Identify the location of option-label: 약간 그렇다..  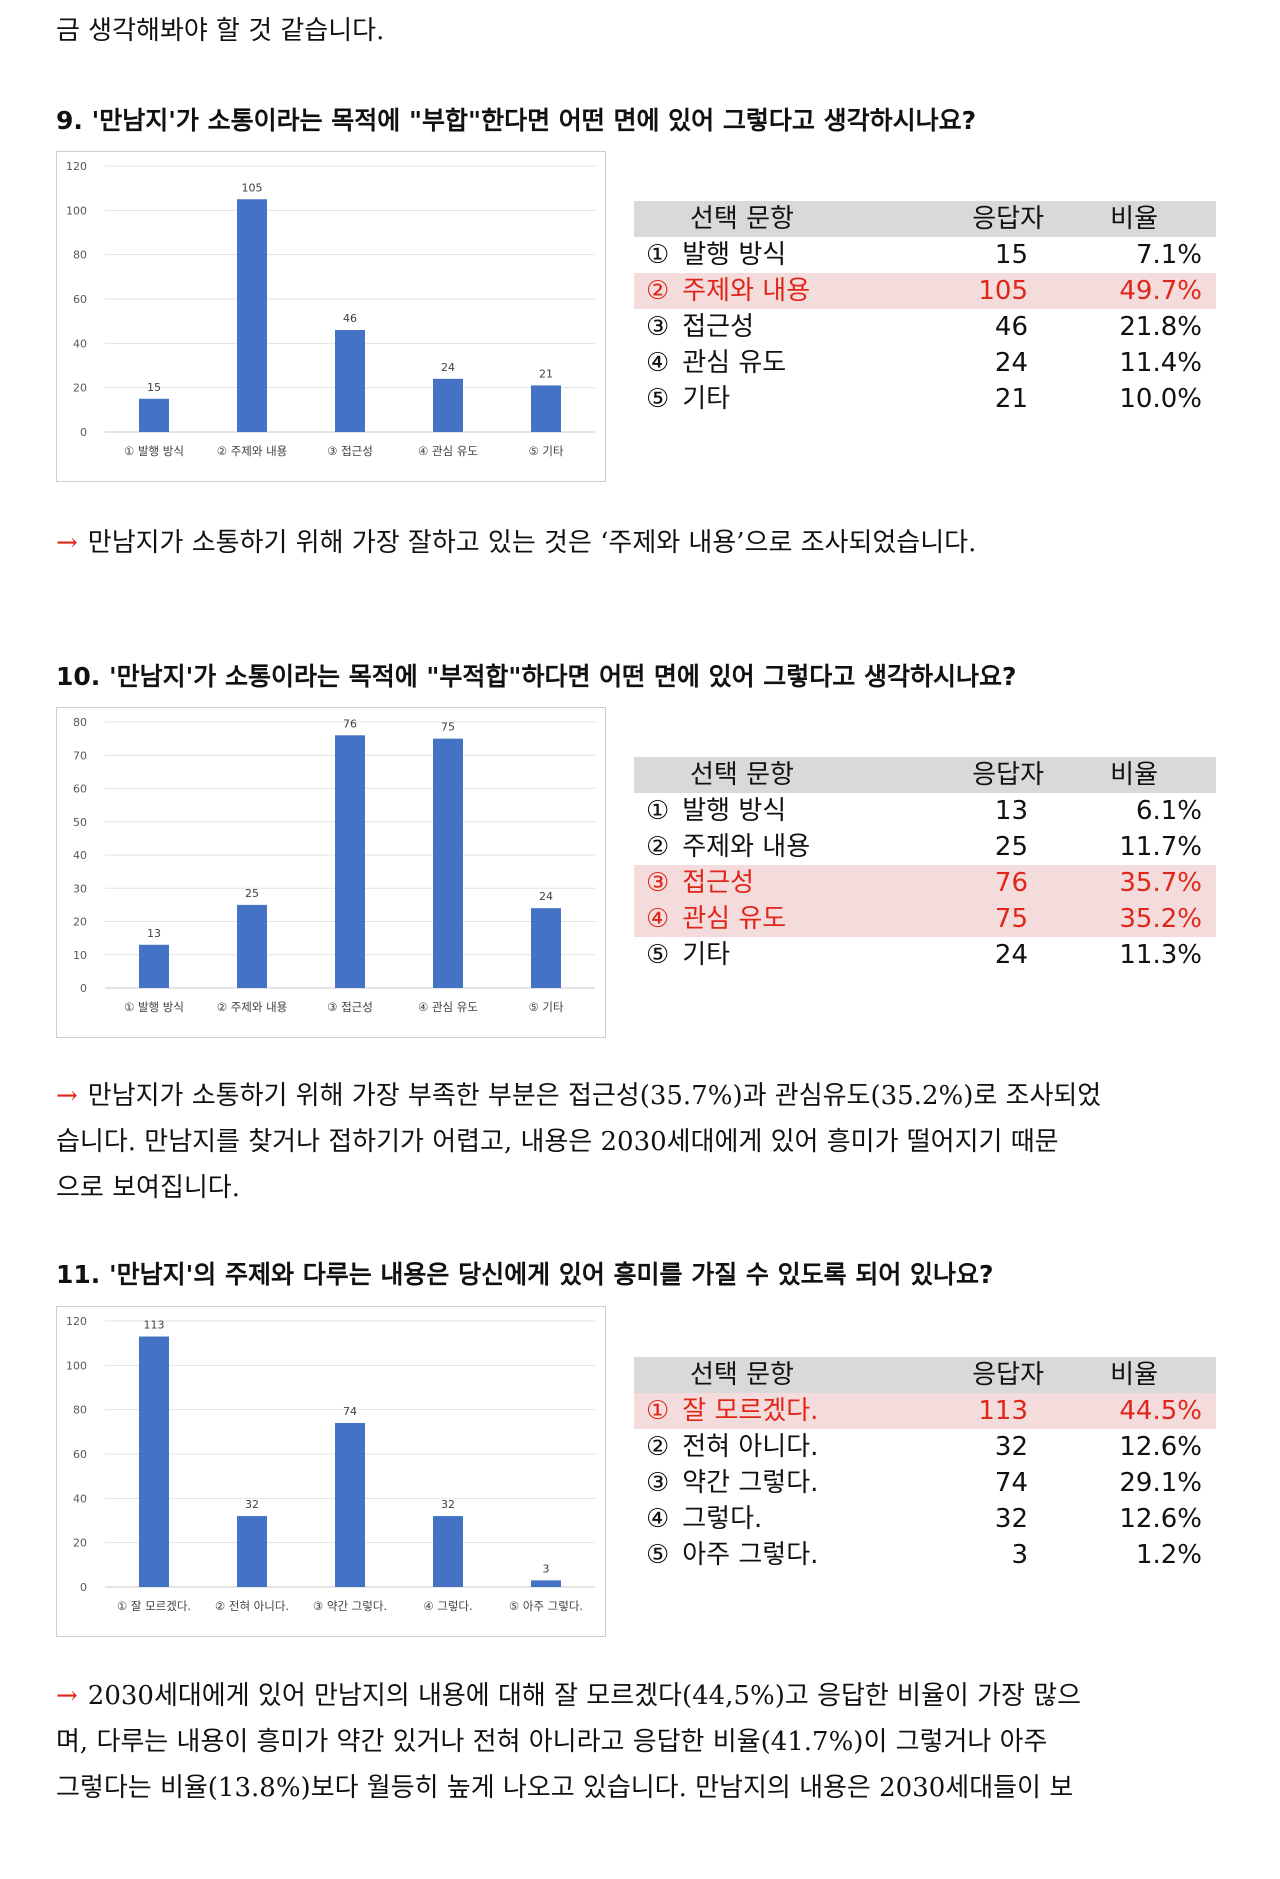
(750, 1483).